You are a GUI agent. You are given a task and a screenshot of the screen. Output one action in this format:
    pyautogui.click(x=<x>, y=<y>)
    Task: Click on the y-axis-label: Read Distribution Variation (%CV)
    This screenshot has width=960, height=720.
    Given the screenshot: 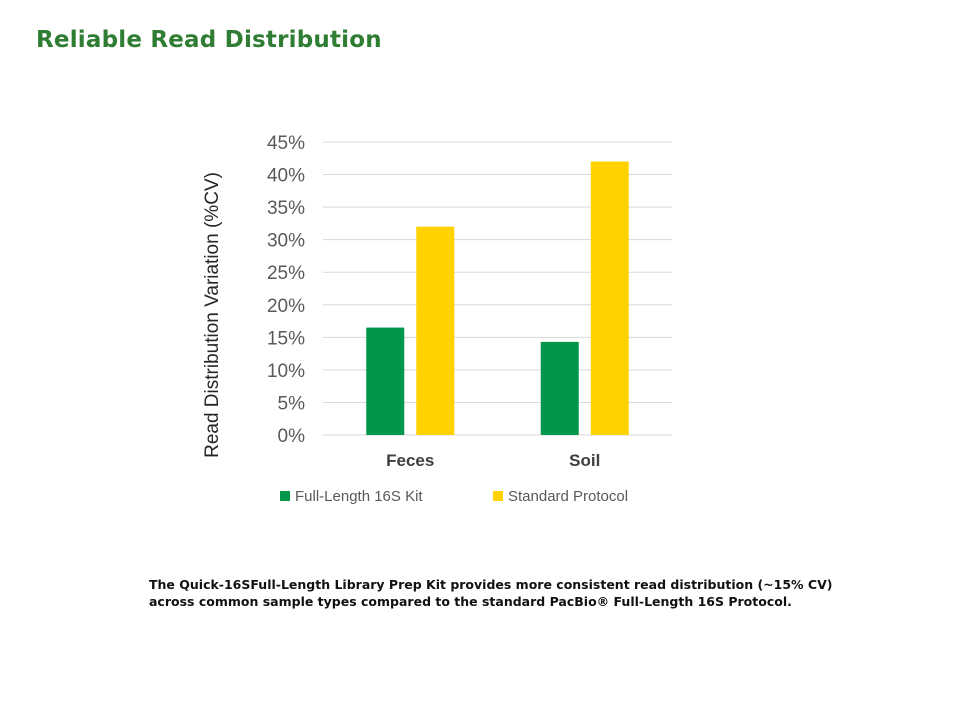 What is the action you would take?
    pyautogui.click(x=212, y=315)
    